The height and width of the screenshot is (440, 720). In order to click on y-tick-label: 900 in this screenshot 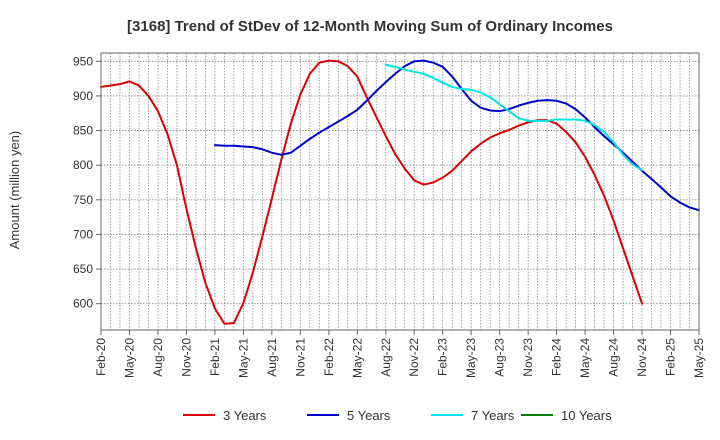, I will do `click(83, 96)`.